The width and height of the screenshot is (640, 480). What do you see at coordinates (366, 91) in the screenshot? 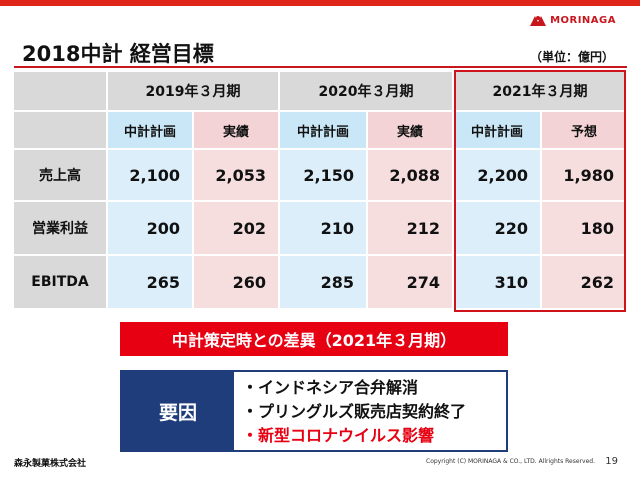
I see `year-header-2020: 2020年３月期` at bounding box center [366, 91].